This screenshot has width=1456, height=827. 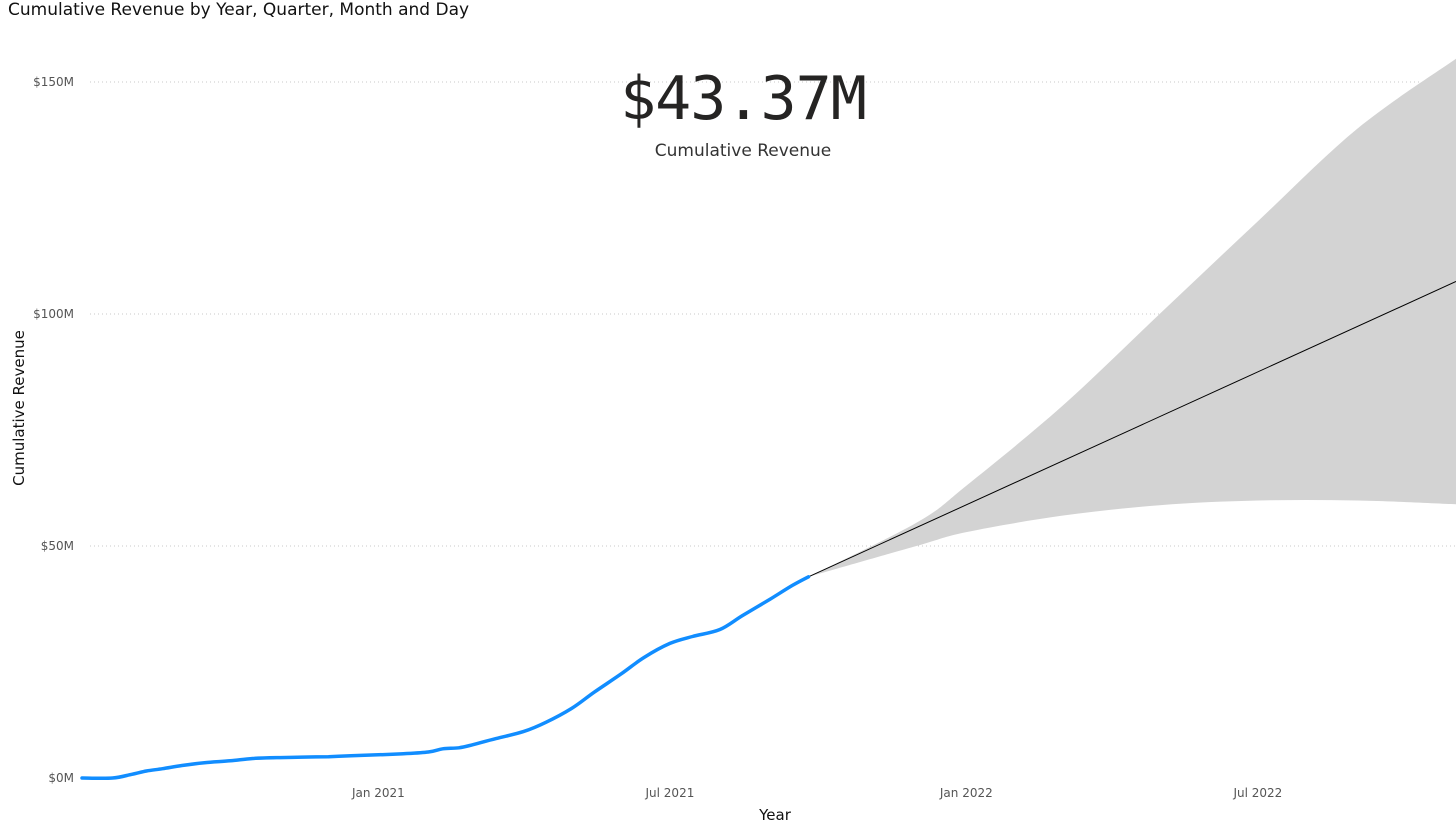 What do you see at coordinates (816, 793) in the screenshot?
I see `x-axis-ticks: Jan 2021 Jul 2021 Jan 2022 Jul 2022` at bounding box center [816, 793].